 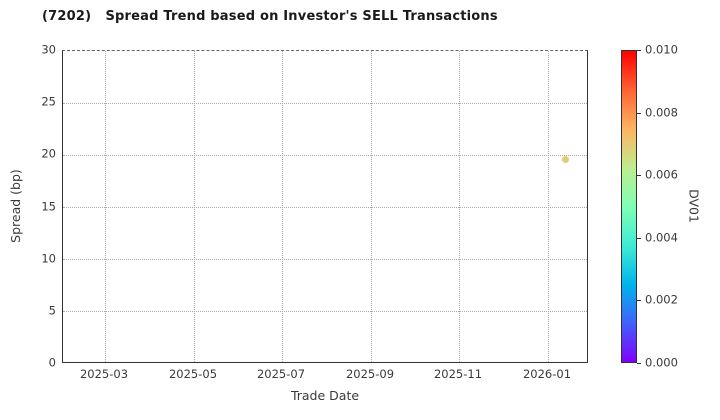 I want to click on colorbar-gradient, so click(x=629, y=206).